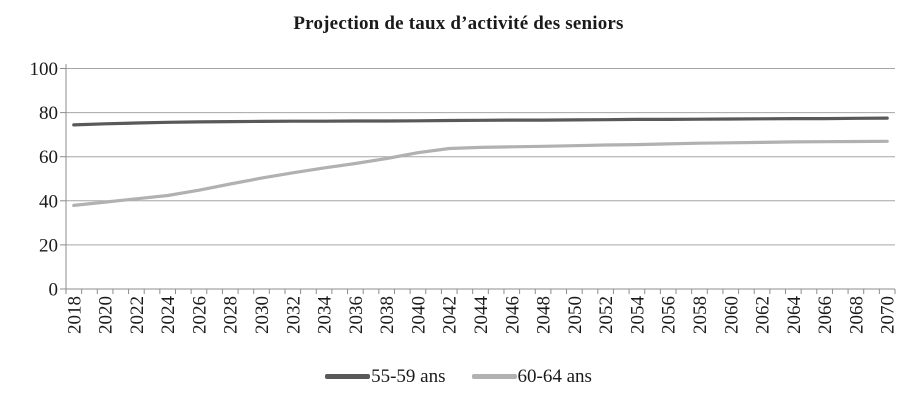  What do you see at coordinates (794, 315) in the screenshot?
I see `x-axis-label-2064: 2064` at bounding box center [794, 315].